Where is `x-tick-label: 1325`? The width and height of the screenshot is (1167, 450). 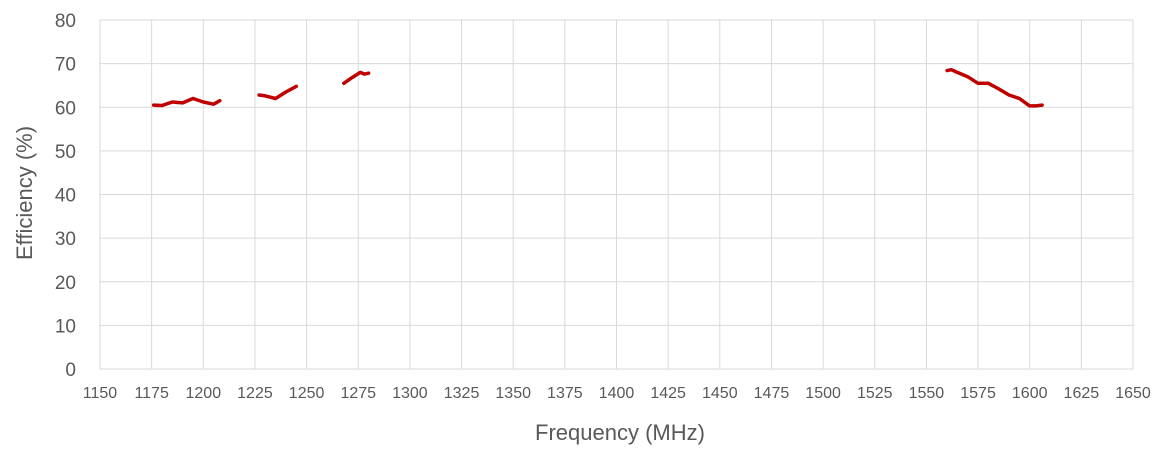 x-tick-label: 1325 is located at coordinates (462, 393).